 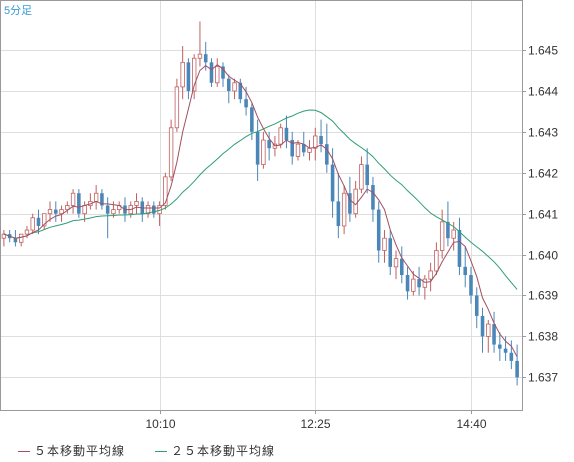 What do you see at coordinates (160, 424) in the screenshot?
I see `x-tick-label: 10:10` at bounding box center [160, 424].